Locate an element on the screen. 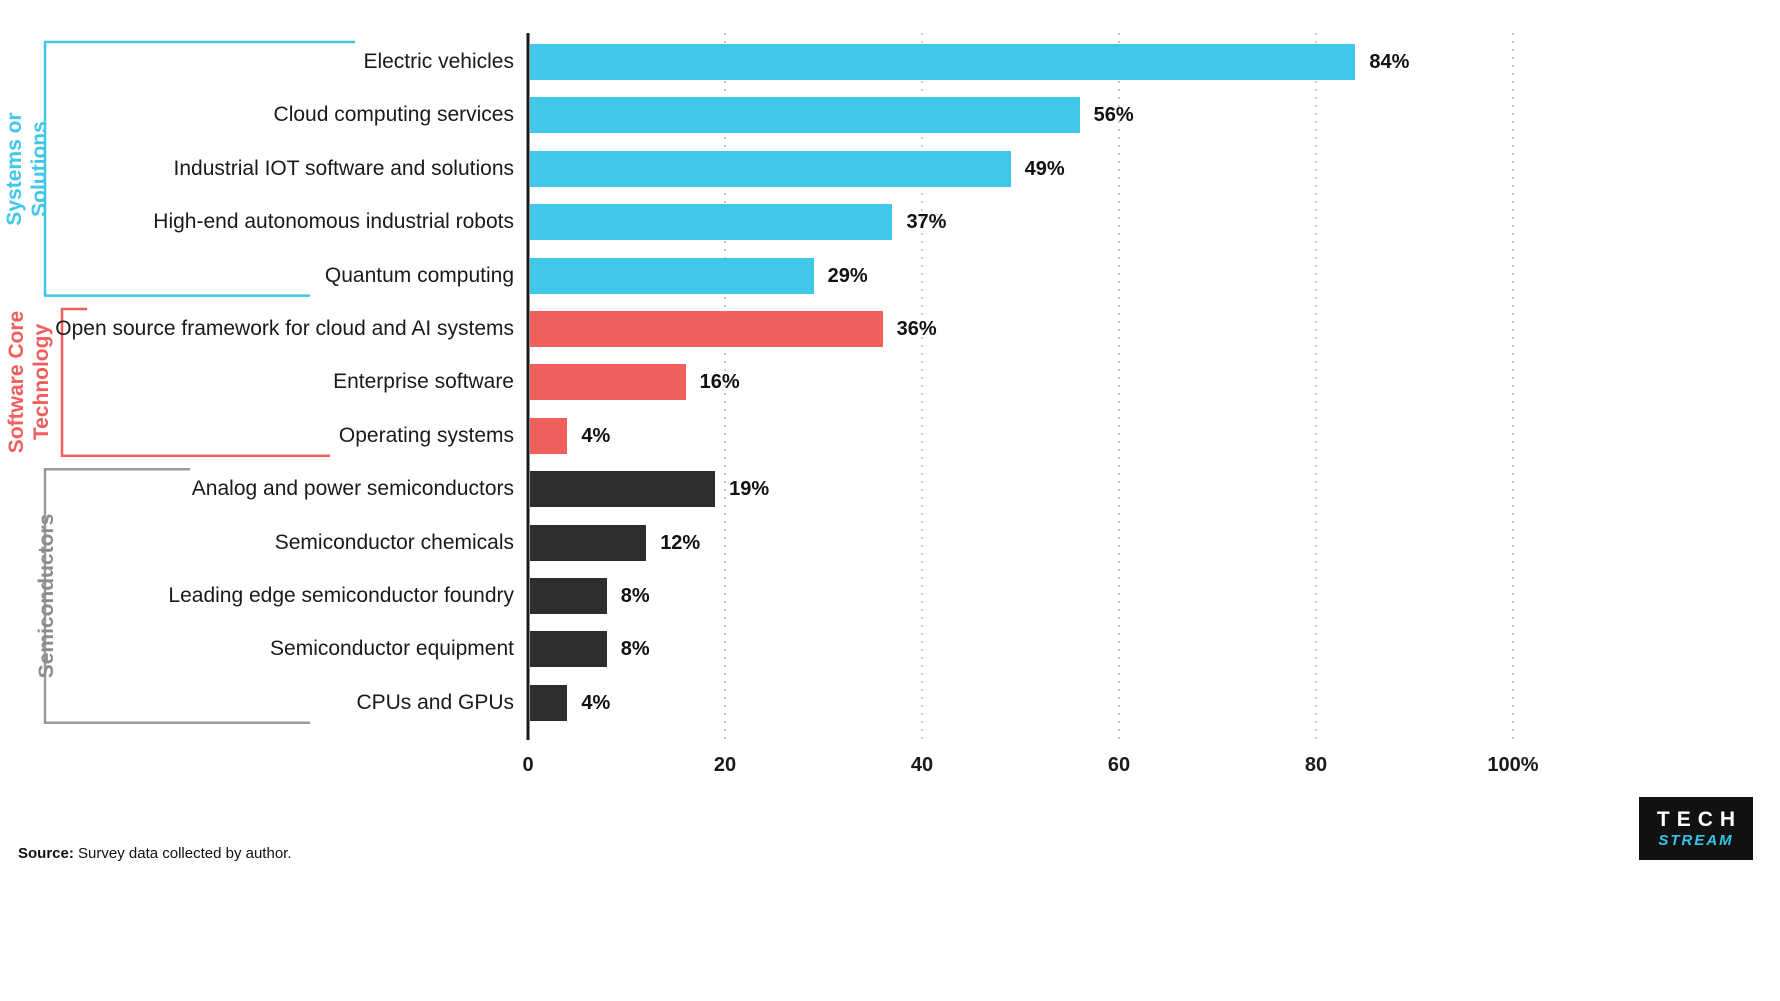 The height and width of the screenshot is (1001, 1780). x-tick-label: 40 is located at coordinates (922, 765).